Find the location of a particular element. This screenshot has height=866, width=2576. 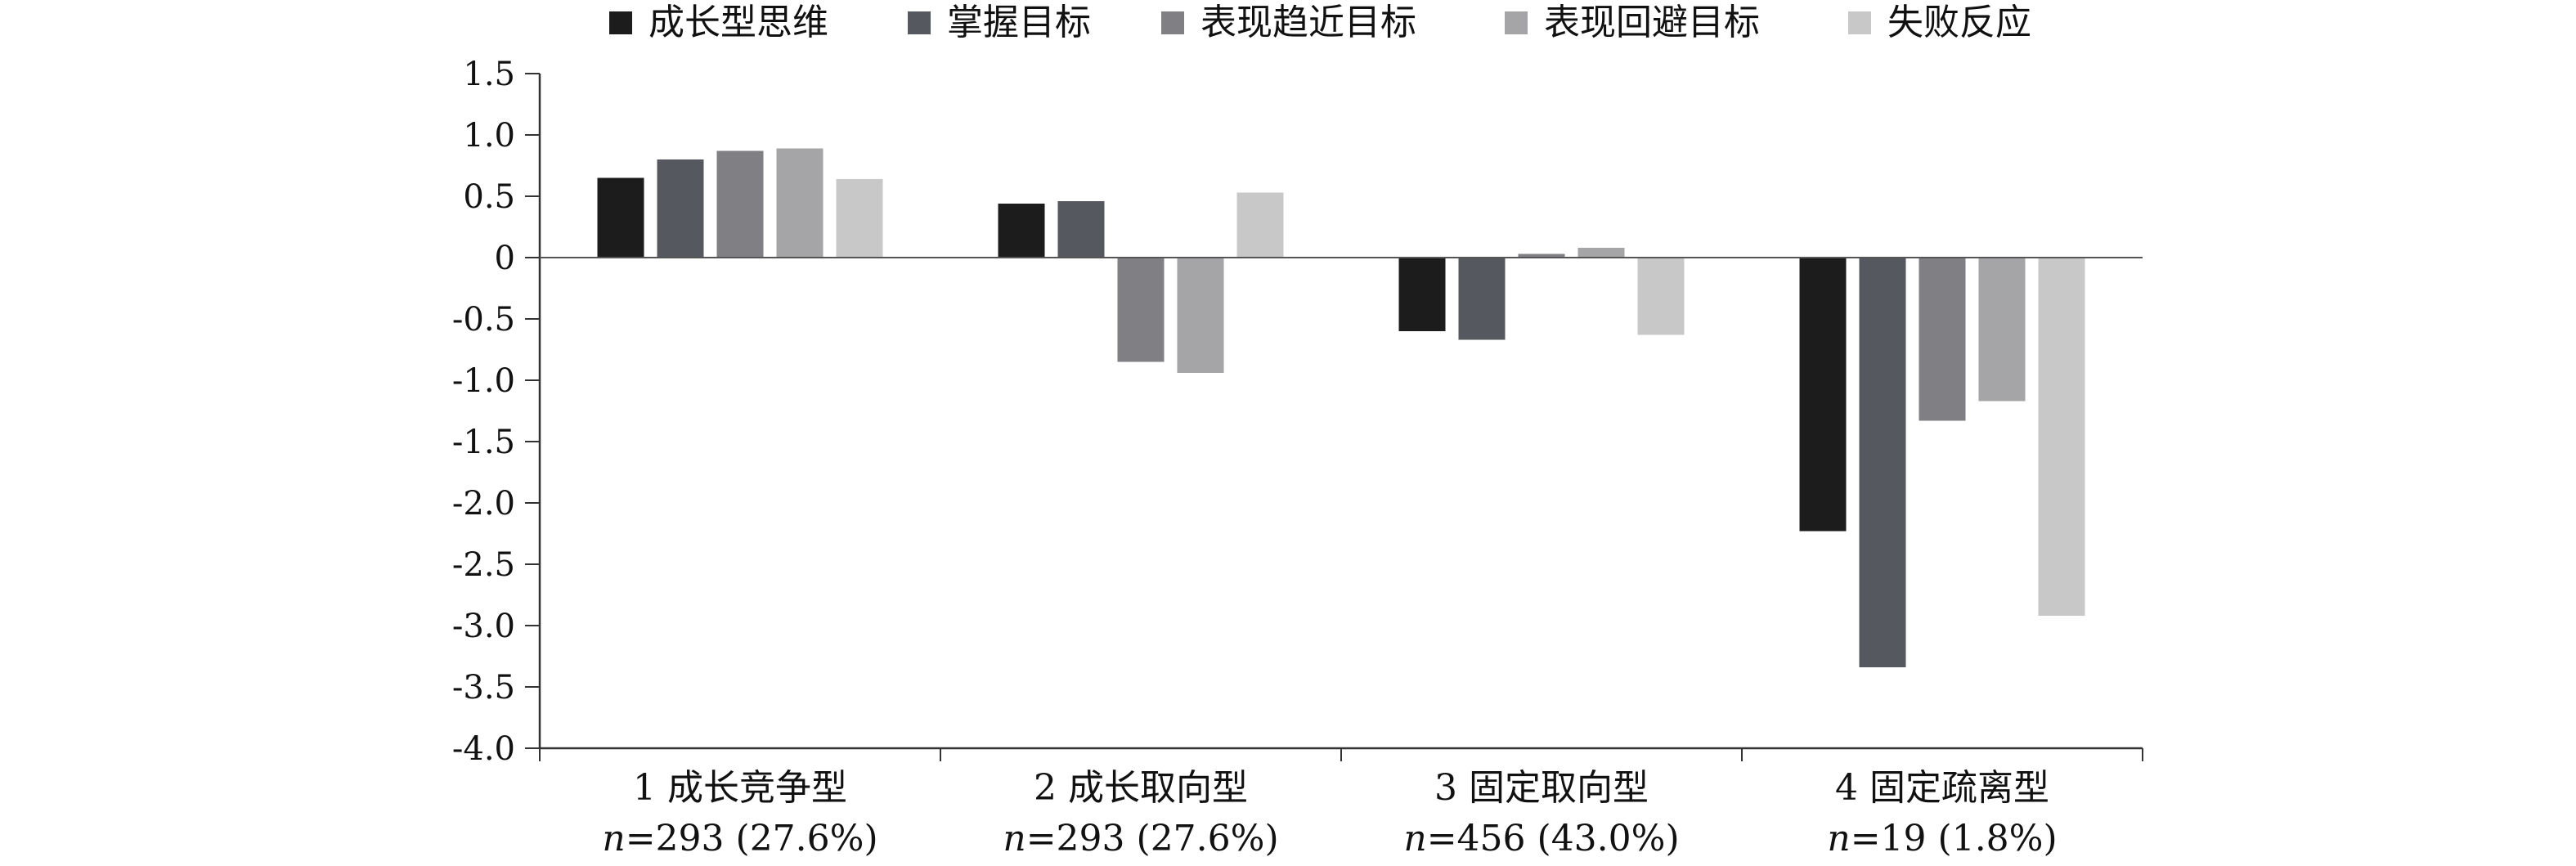

y-tick-label: 0 is located at coordinates (505, 258).